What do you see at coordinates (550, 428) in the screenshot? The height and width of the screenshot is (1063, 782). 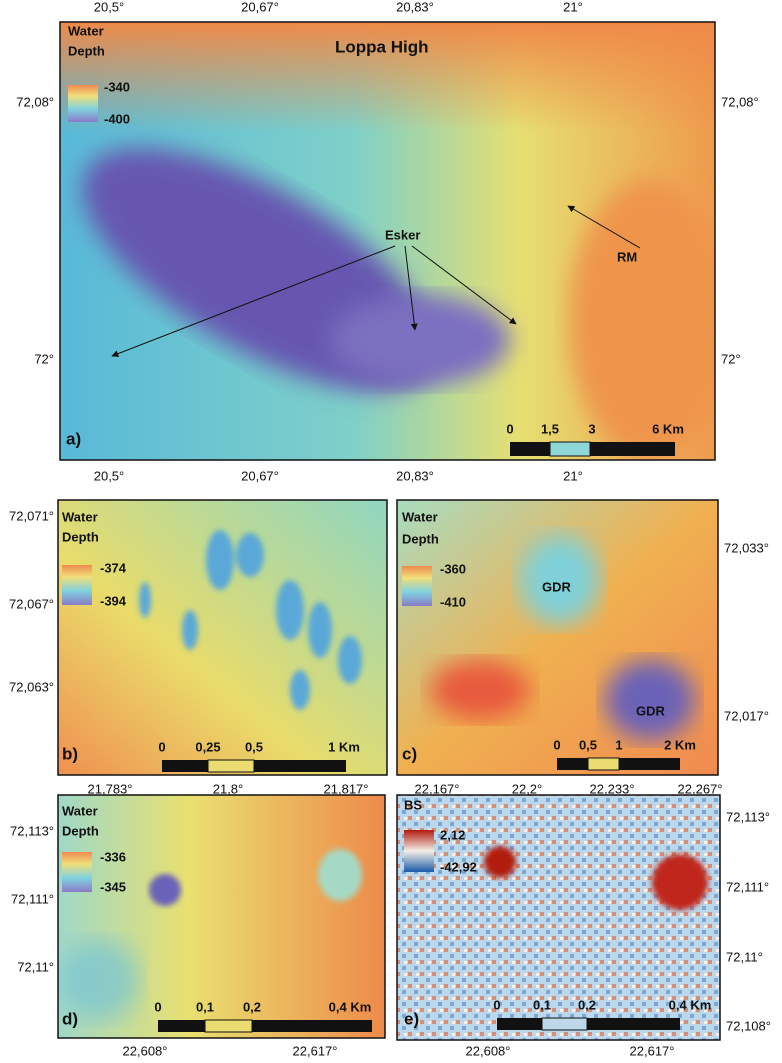 I see `scale-label: 1,5` at bounding box center [550, 428].